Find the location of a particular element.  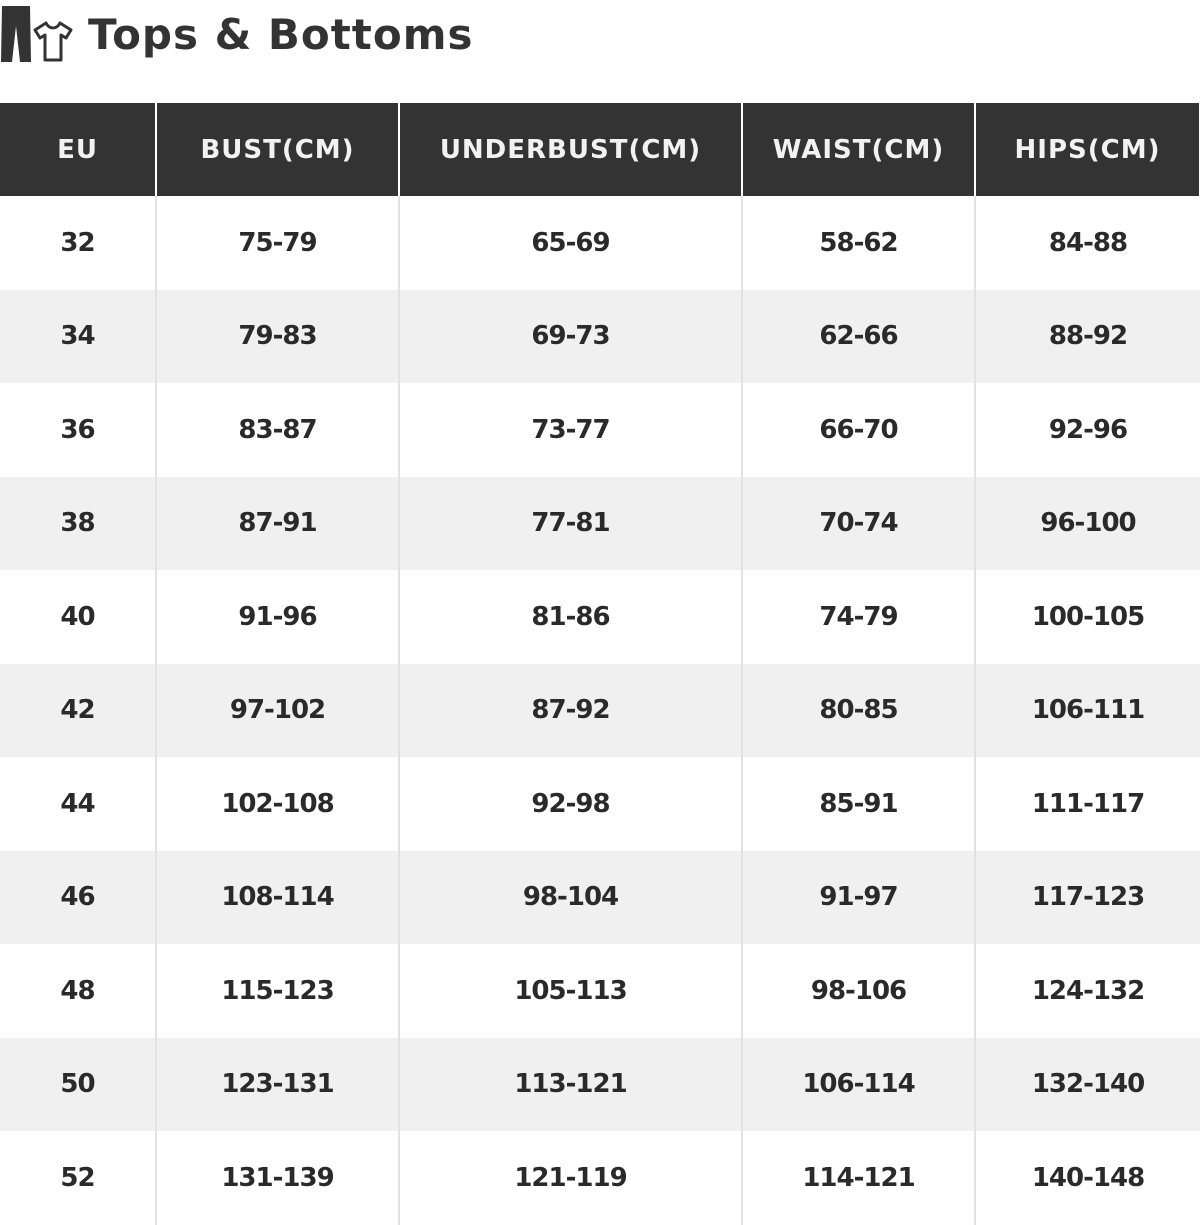

table-cell: 50 is located at coordinates (78, 1084).